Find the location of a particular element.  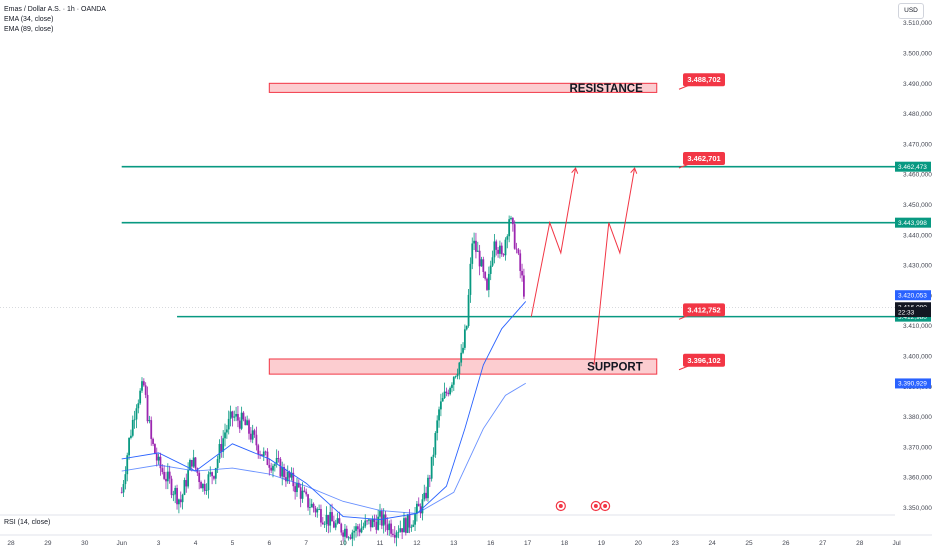

rsi-label: RSI (14, close) is located at coordinates (27, 522).